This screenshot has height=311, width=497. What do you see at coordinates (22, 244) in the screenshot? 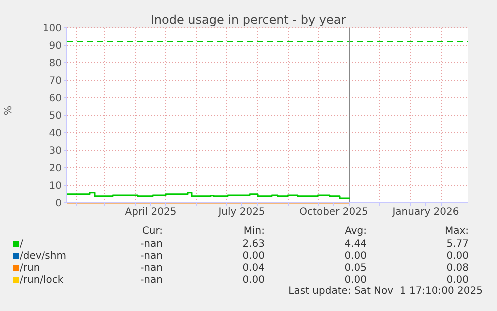
I see `legend-label: /` at bounding box center [22, 244].